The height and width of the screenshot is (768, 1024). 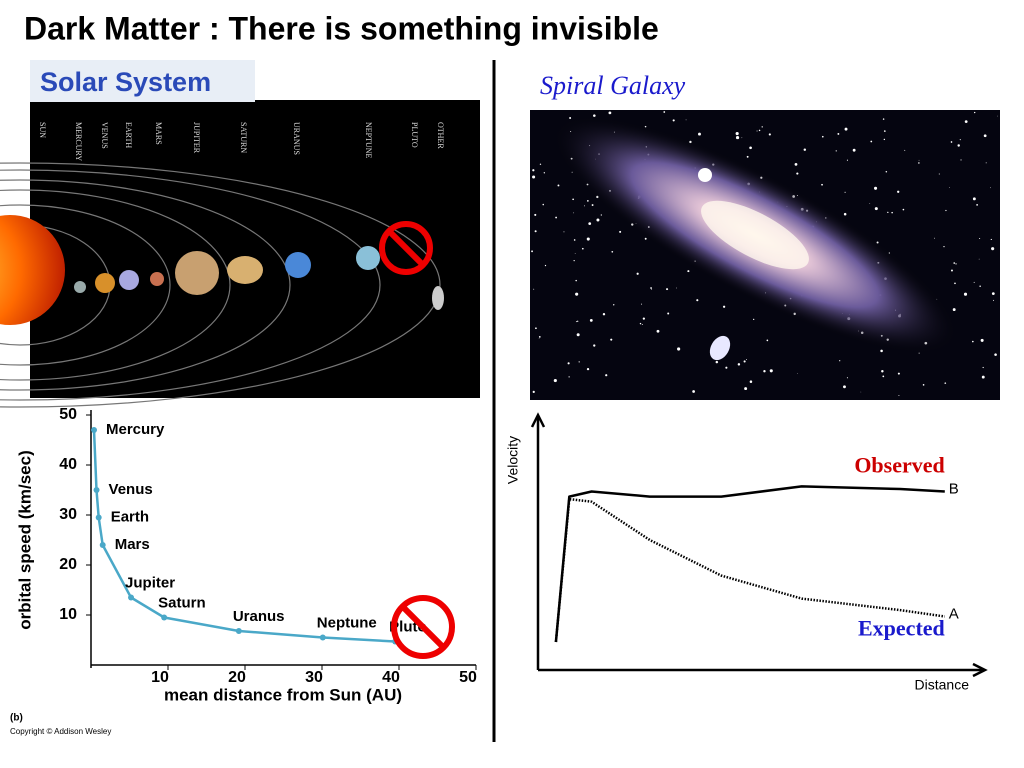 I want to click on solar-system-heading: Solar System, so click(x=125, y=82).